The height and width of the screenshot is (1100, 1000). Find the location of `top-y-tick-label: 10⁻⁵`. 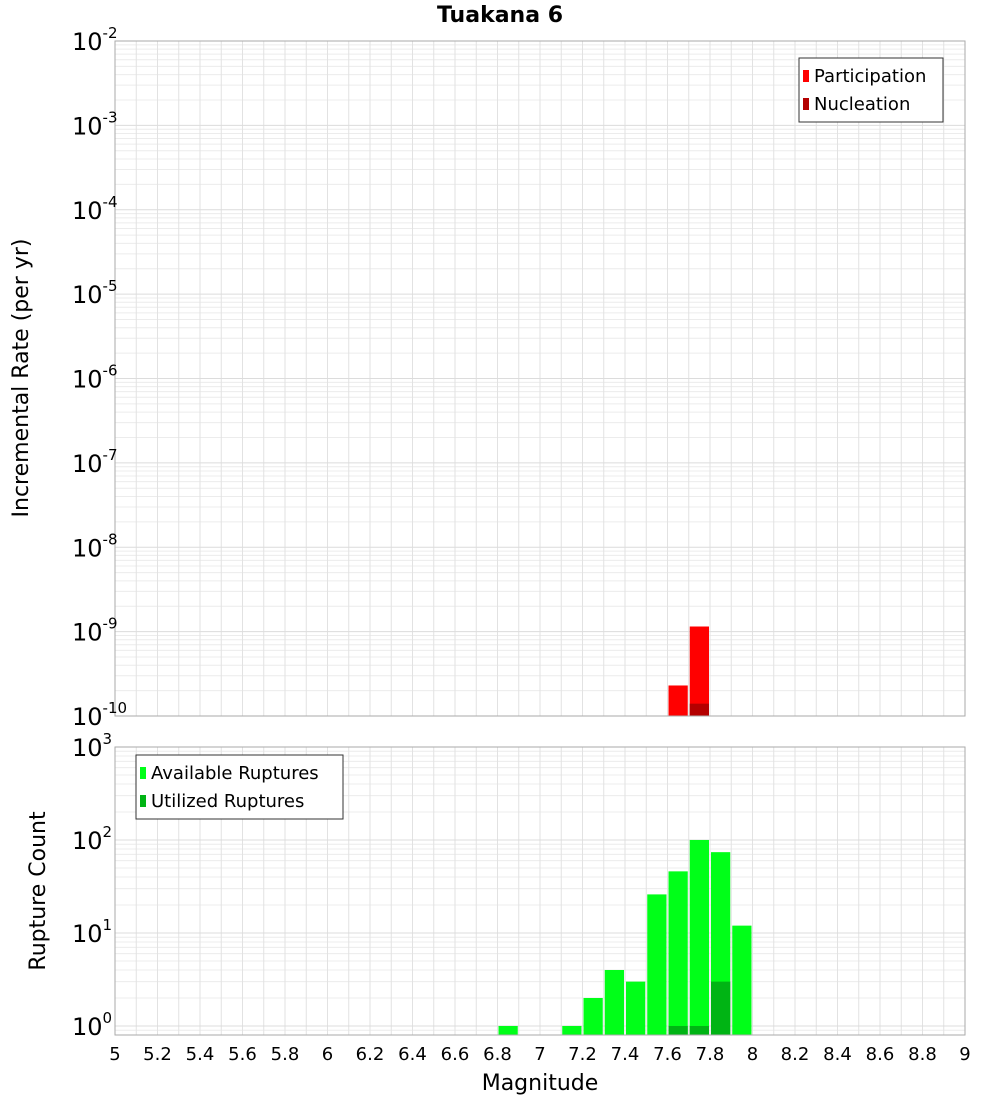

top-y-tick-label: 10⁻⁵ is located at coordinates (95, 293).